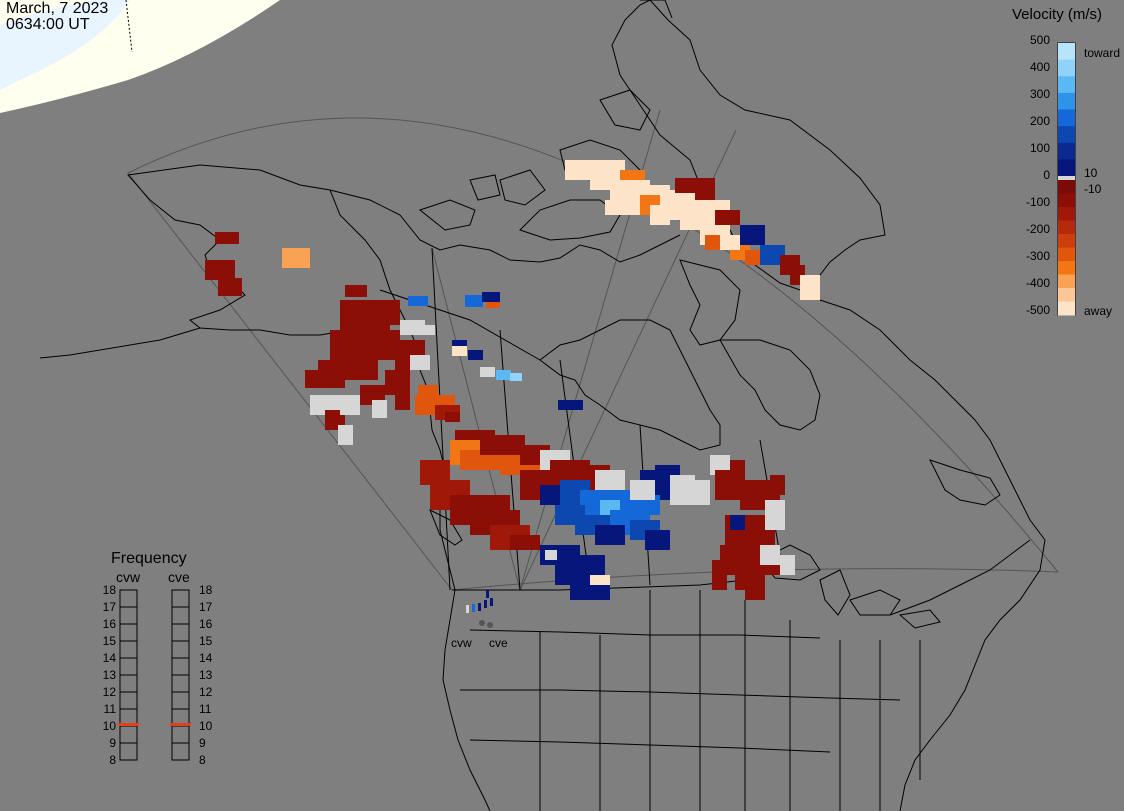 The image size is (1124, 811). I want to click on frequency-radar-right: cve, so click(179, 577).